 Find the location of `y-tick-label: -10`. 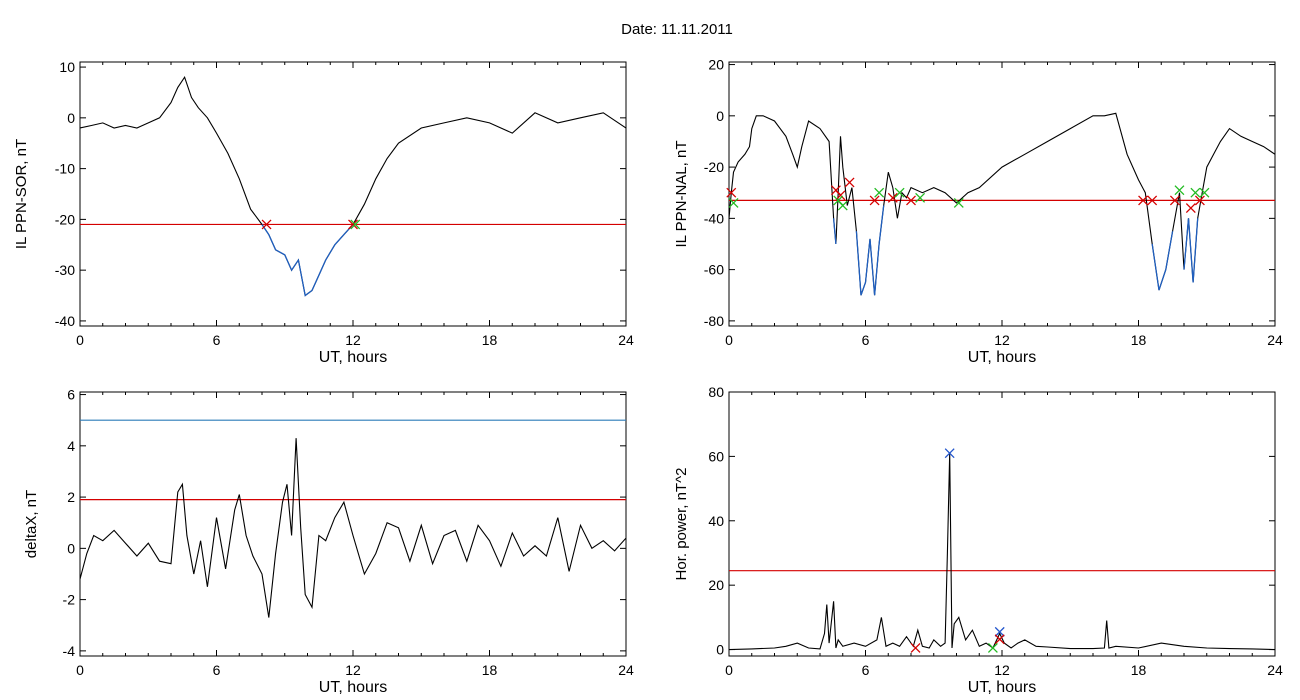

y-tick-label: -10 is located at coordinates (65, 169).